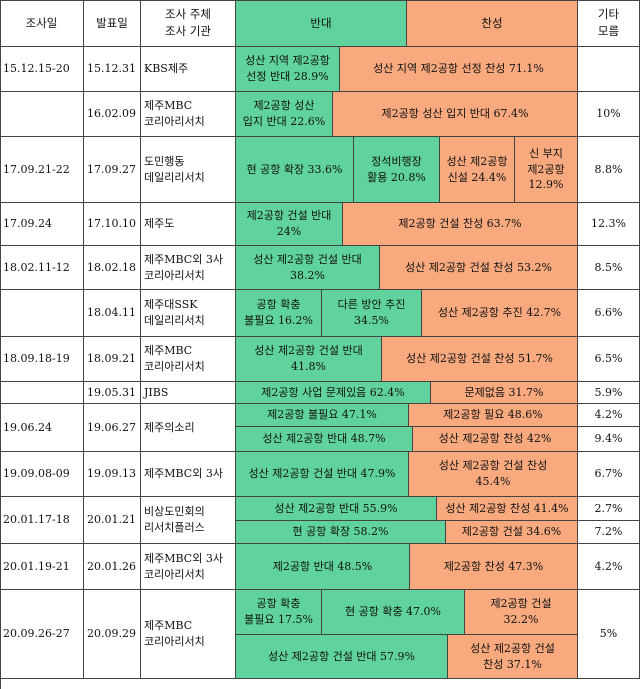 The height and width of the screenshot is (689, 640). What do you see at coordinates (112, 23) in the screenshot?
I see `header-pub-date: 발표일` at bounding box center [112, 23].